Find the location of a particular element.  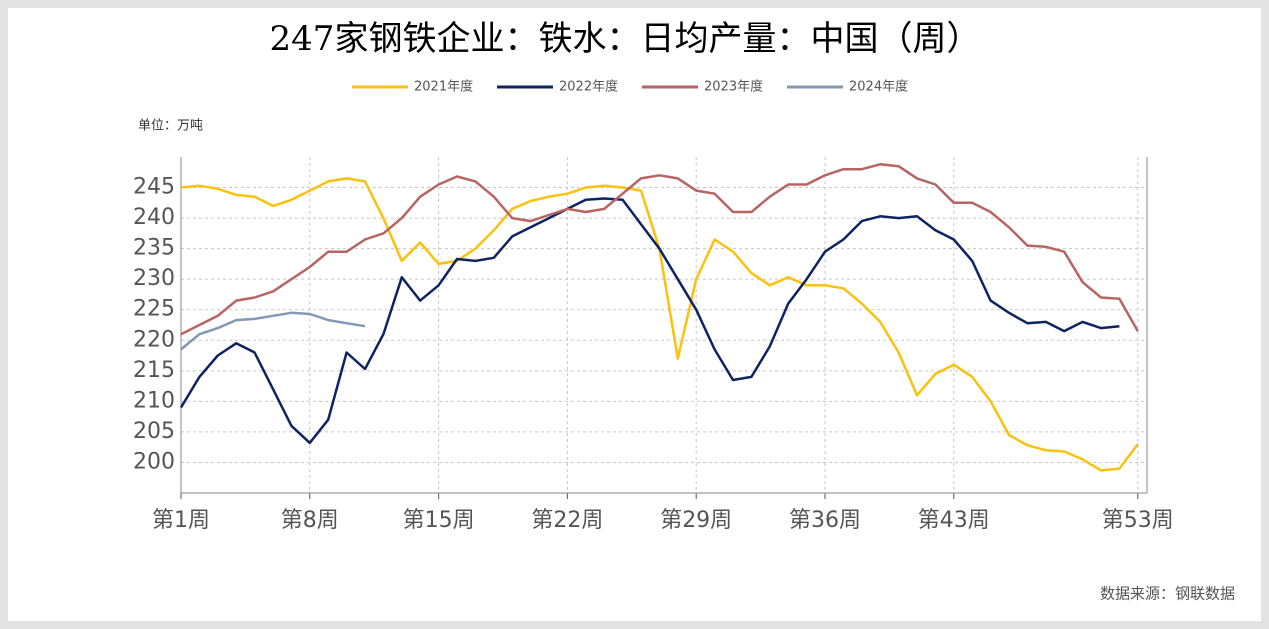

line-series is located at coordinates (273, 331).